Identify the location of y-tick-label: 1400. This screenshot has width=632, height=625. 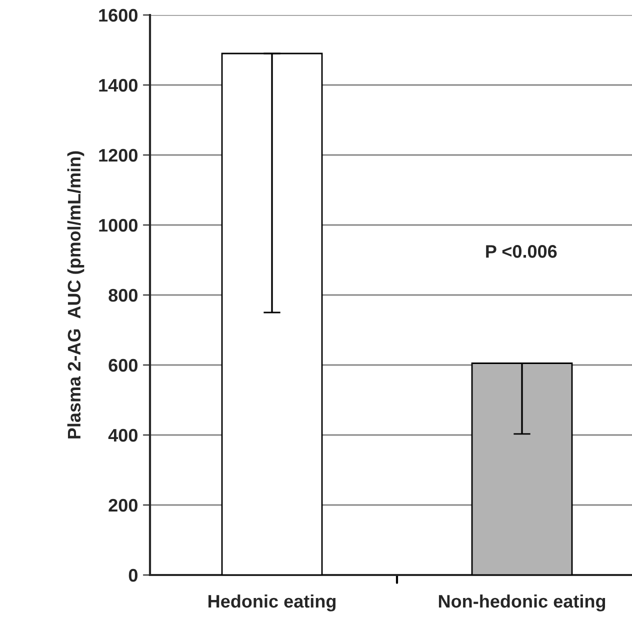
(118, 85).